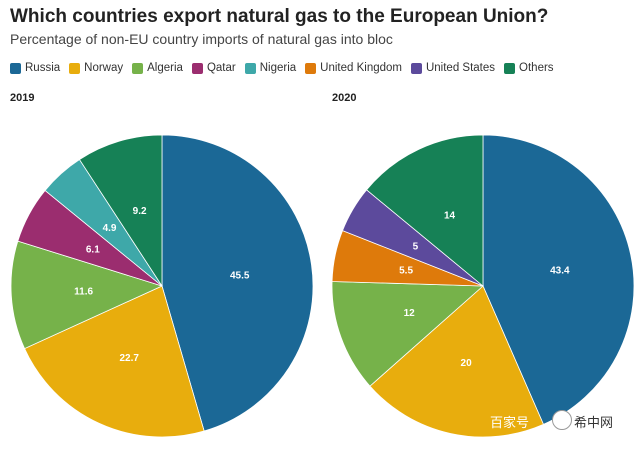 This screenshot has width=640, height=451. I want to click on legend-item-norway: Norway, so click(96, 68).